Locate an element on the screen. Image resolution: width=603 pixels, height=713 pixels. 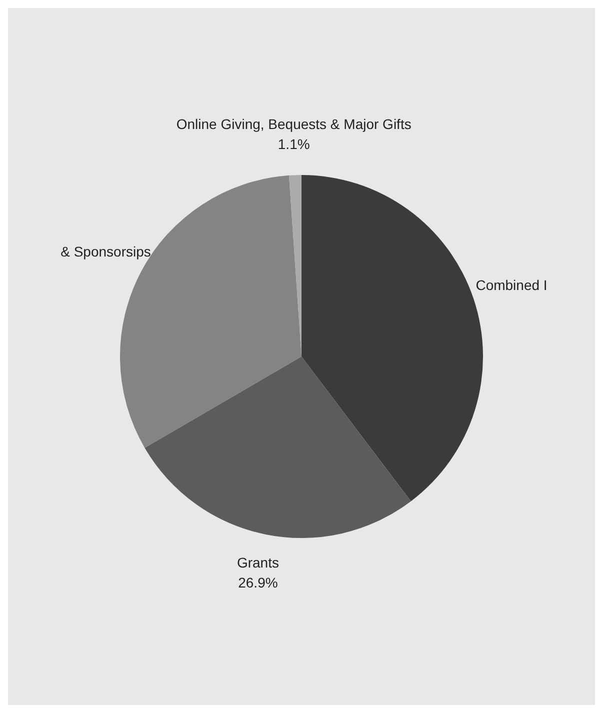
slice-label: & Sponsorsips is located at coordinates (105, 252).